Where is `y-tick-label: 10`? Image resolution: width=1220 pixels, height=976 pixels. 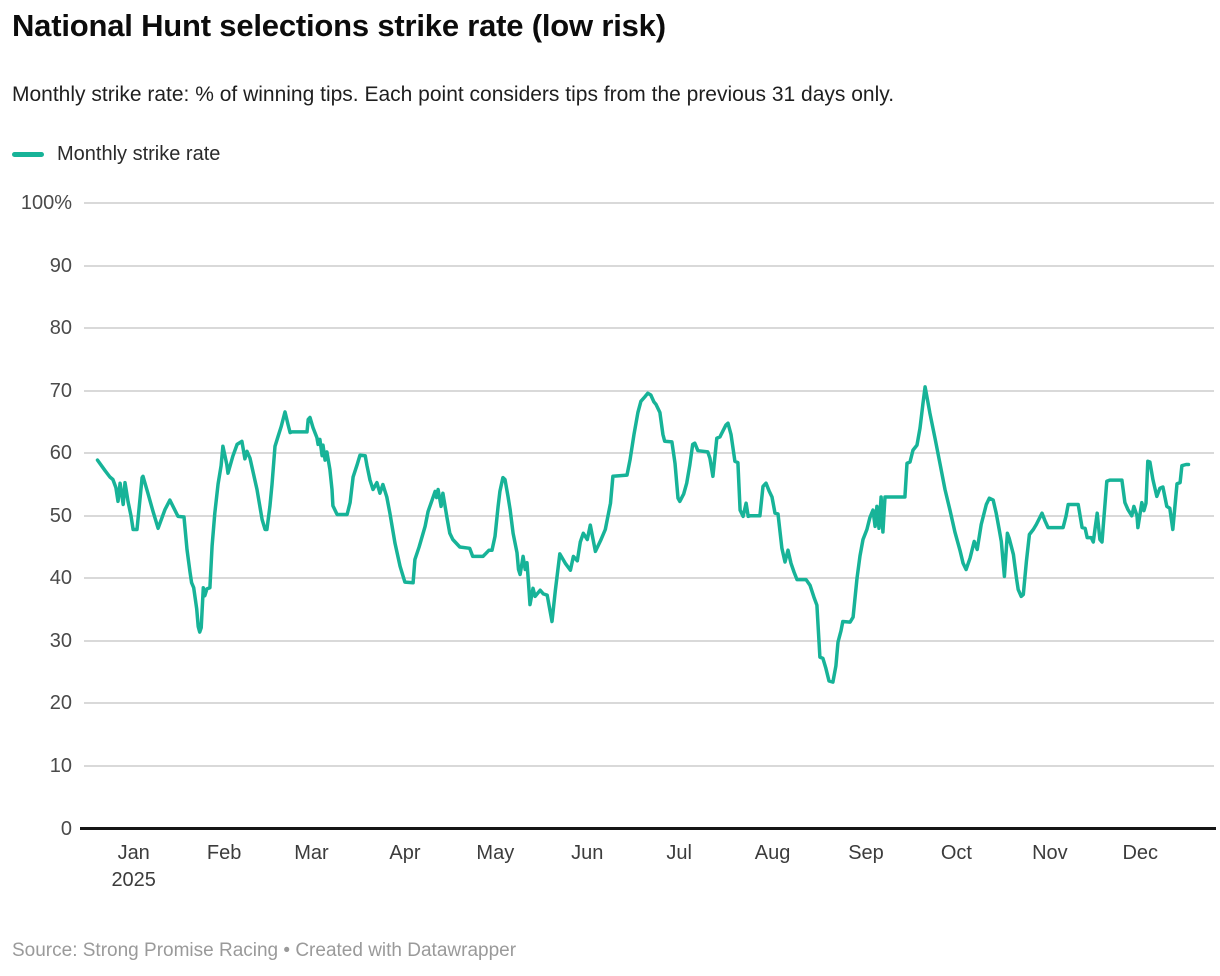
y-tick-label: 10 is located at coordinates (60, 765).